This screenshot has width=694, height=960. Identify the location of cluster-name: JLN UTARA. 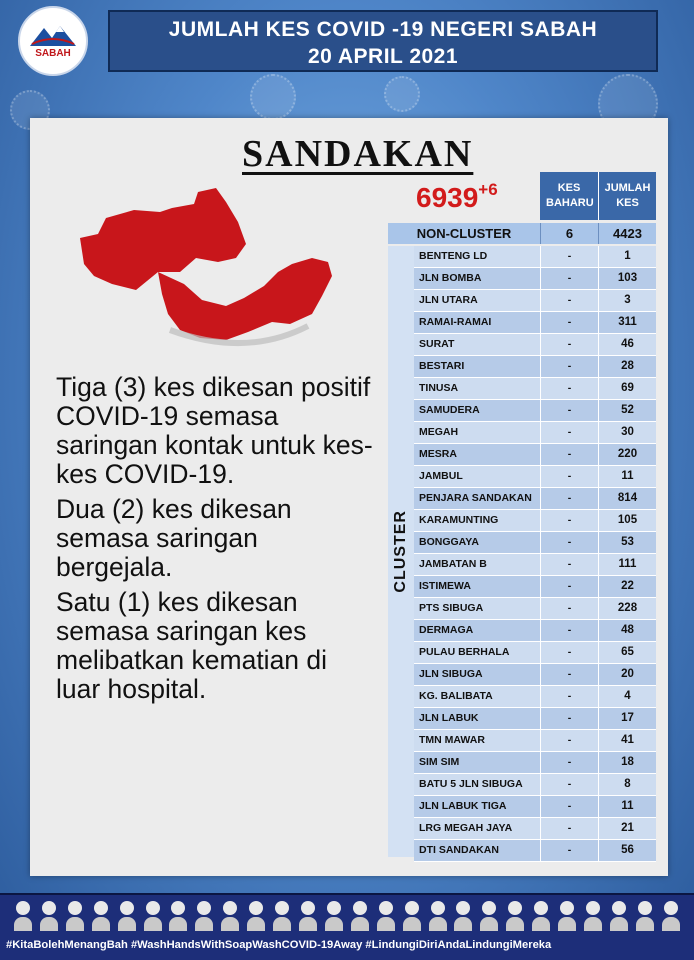
(448, 300).